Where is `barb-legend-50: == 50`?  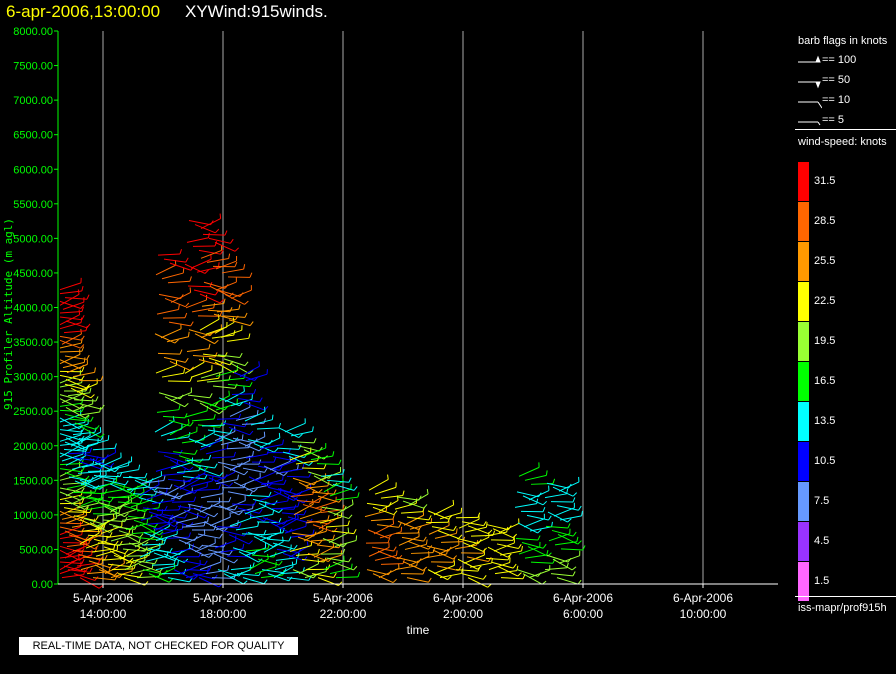 barb-legend-50: == 50 is located at coordinates (836, 80).